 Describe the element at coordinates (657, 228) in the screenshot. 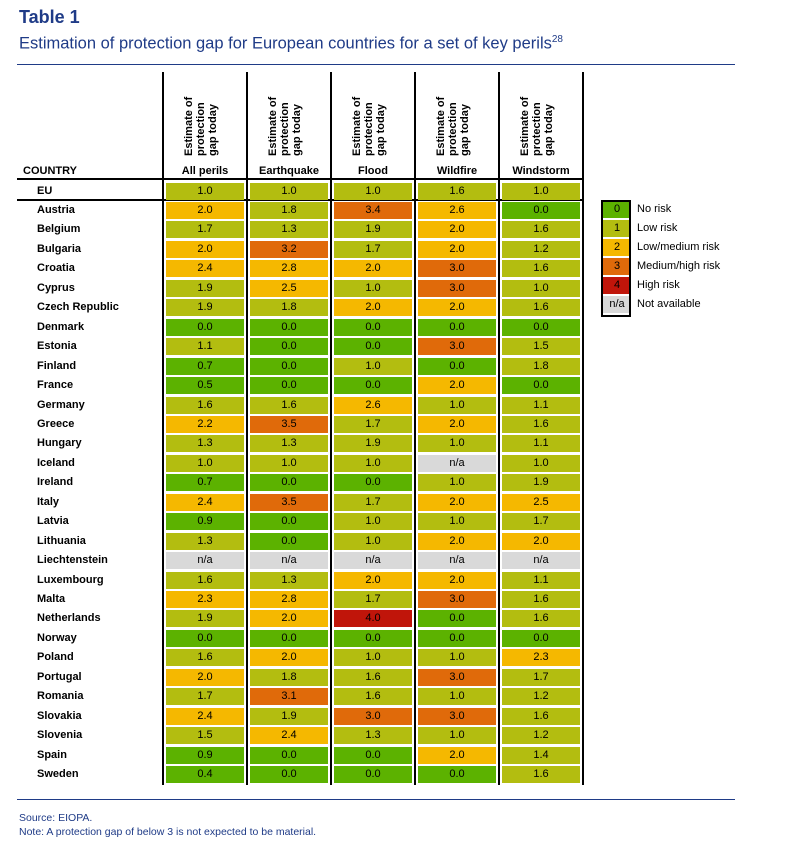

I see `legend-label: Low risk` at that location.